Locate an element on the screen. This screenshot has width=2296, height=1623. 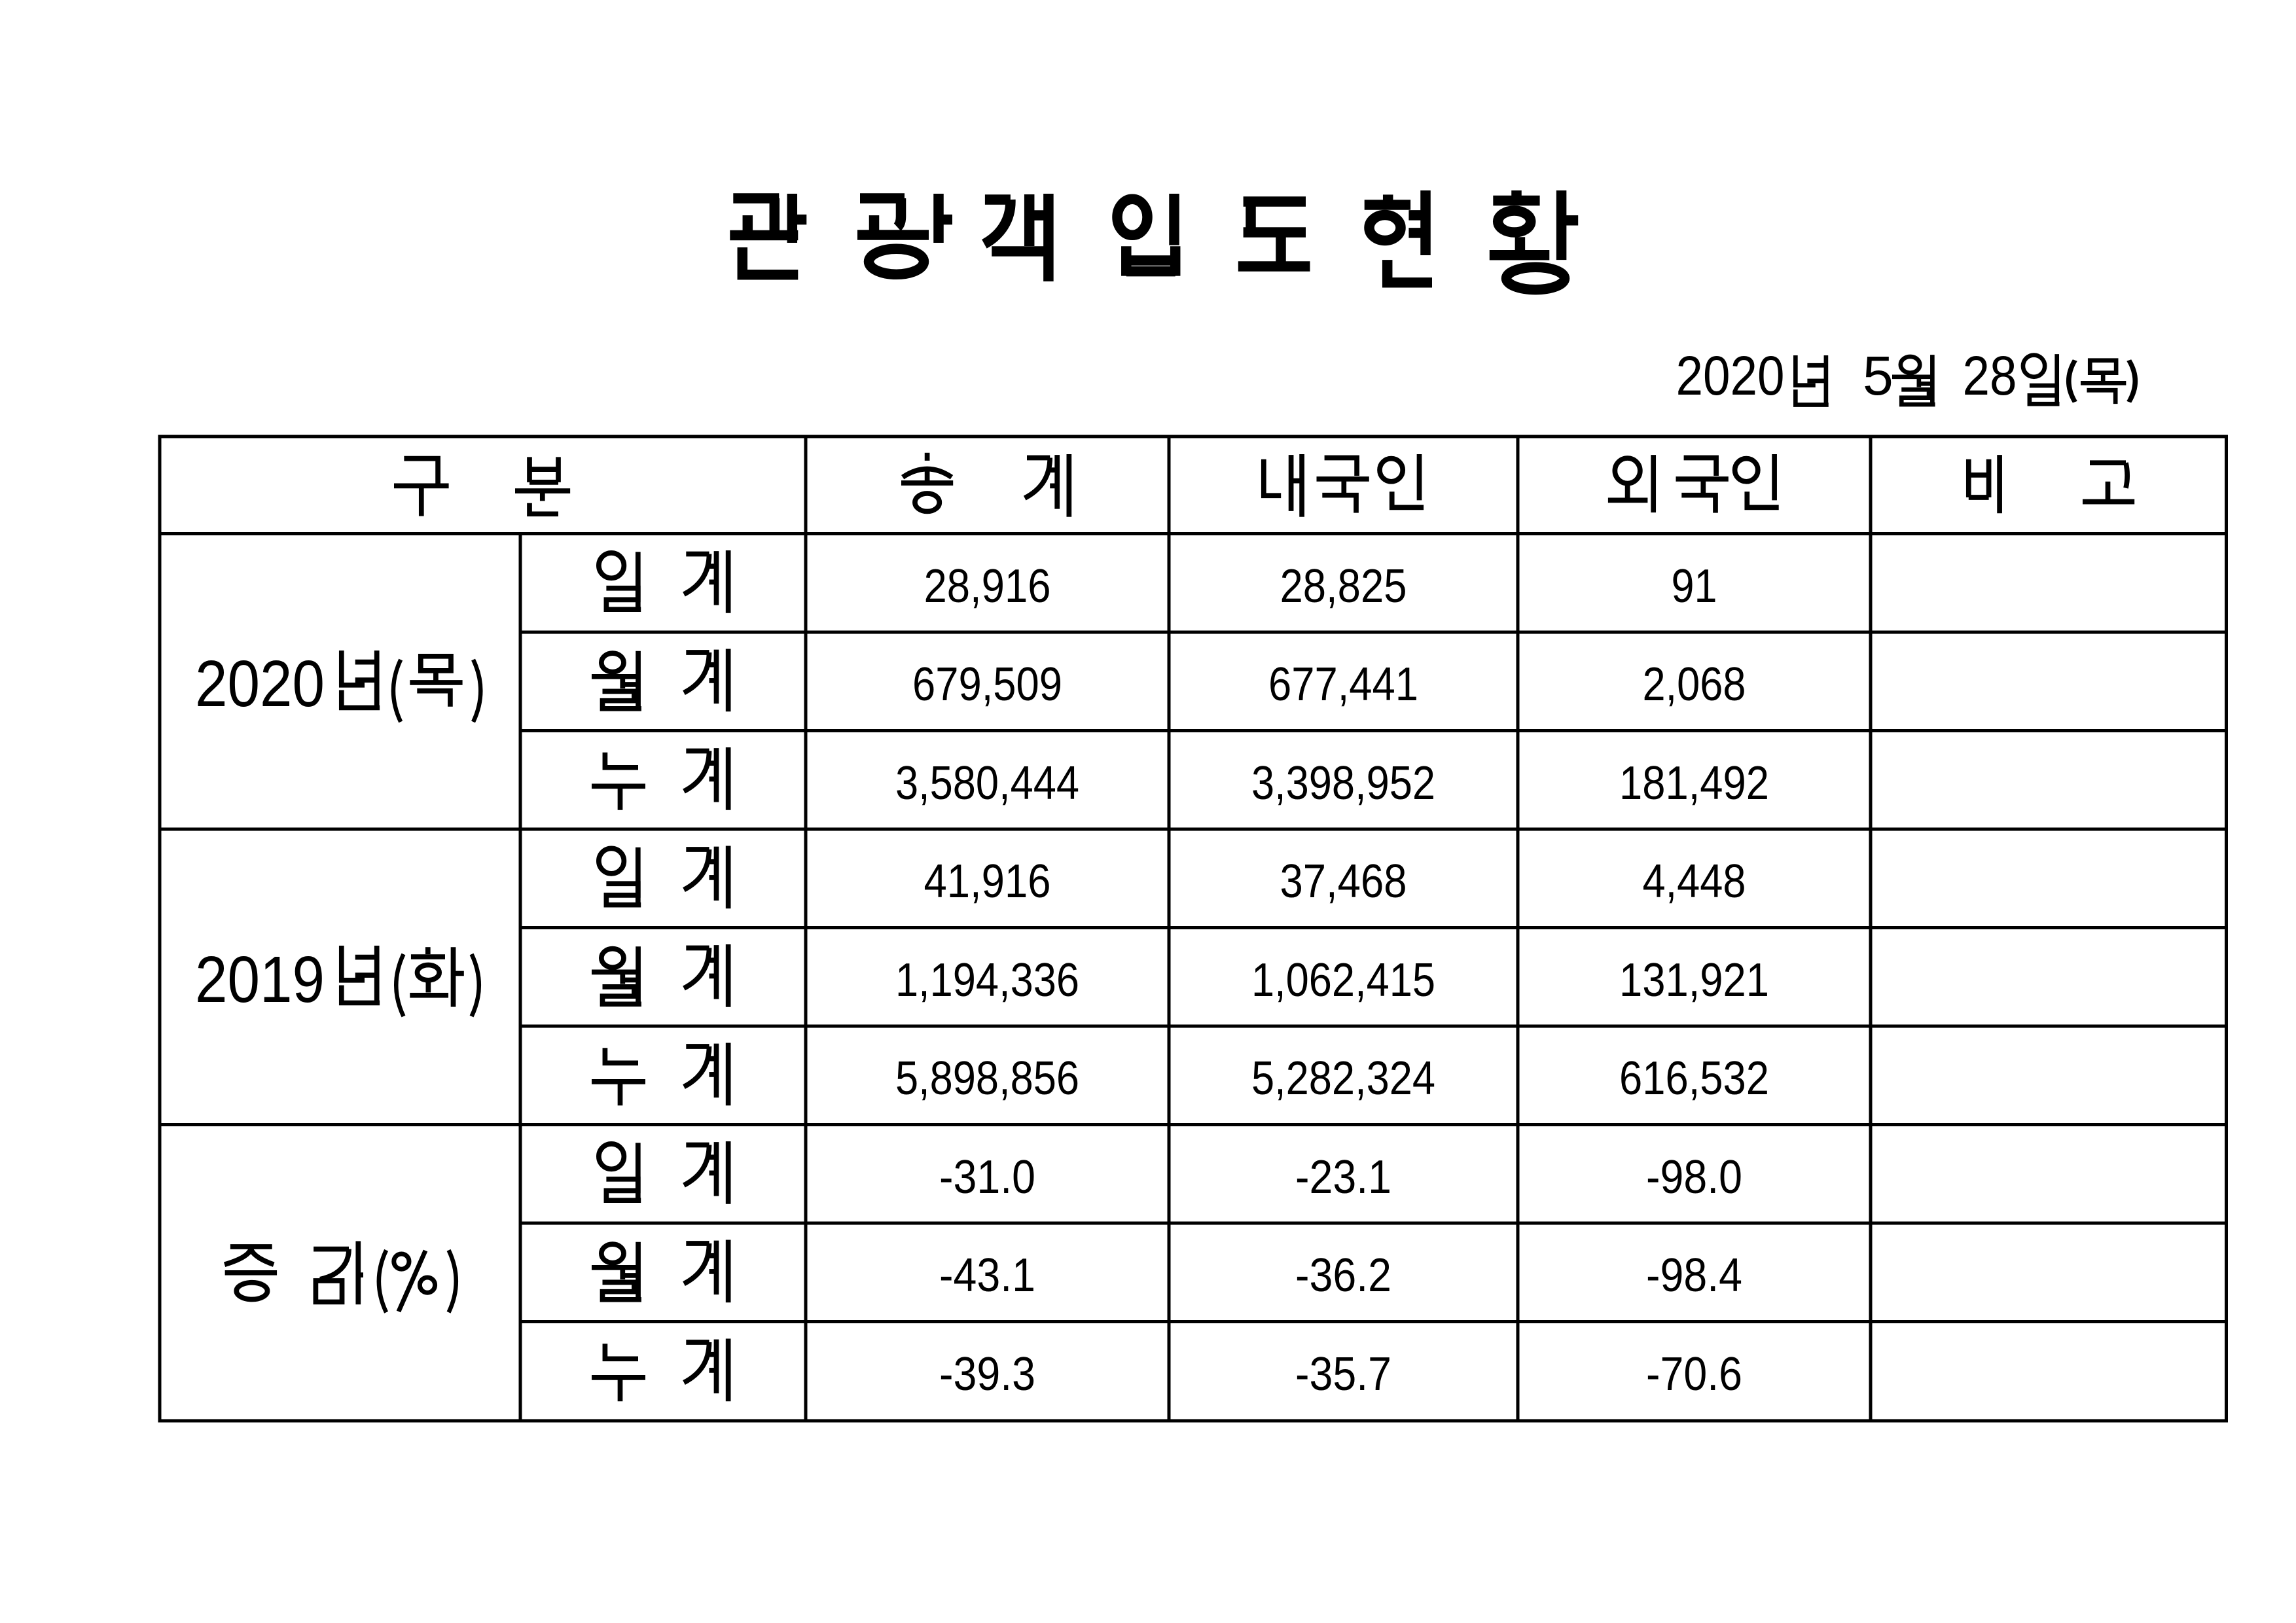
svg-text: -70.6 is located at coordinates (1694, 1374).